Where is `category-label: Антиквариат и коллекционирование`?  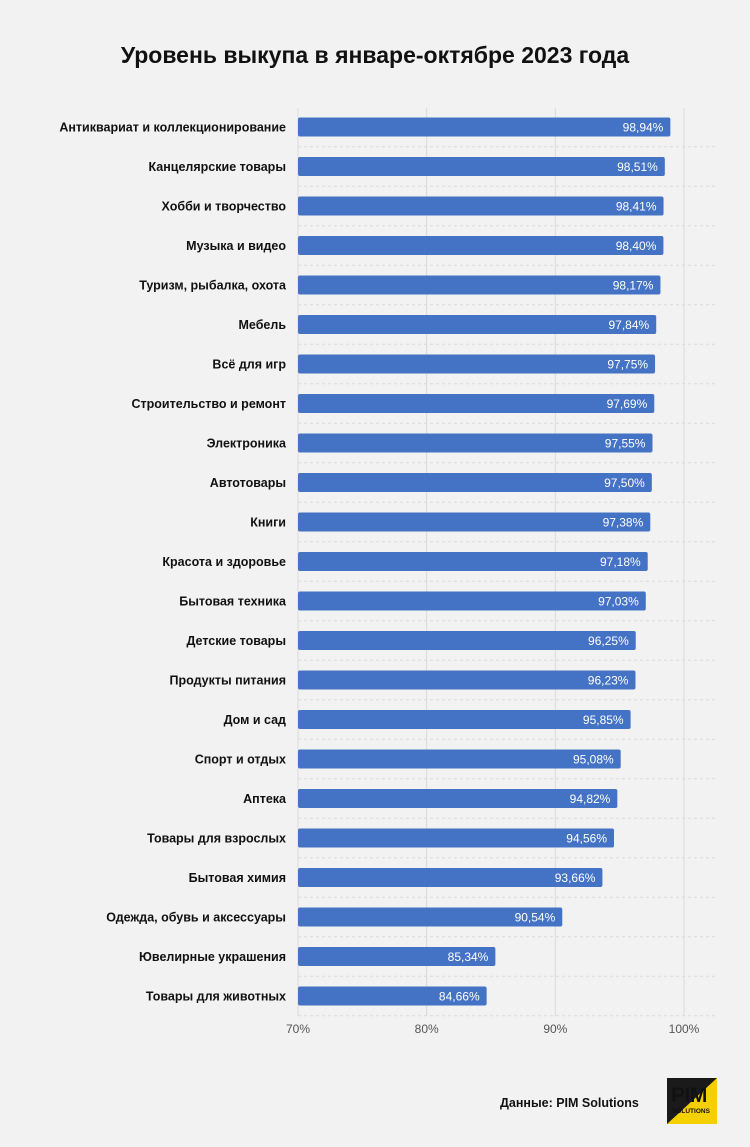
category-label: Антиквариат и коллекционирование is located at coordinates (172, 128).